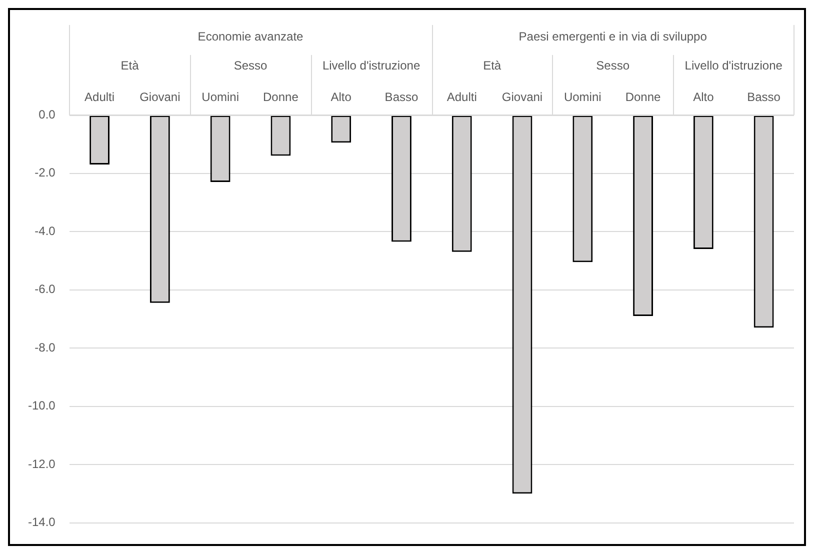  Describe the element at coordinates (251, 36) in the screenshot. I see `text: Economie avanzate` at that location.